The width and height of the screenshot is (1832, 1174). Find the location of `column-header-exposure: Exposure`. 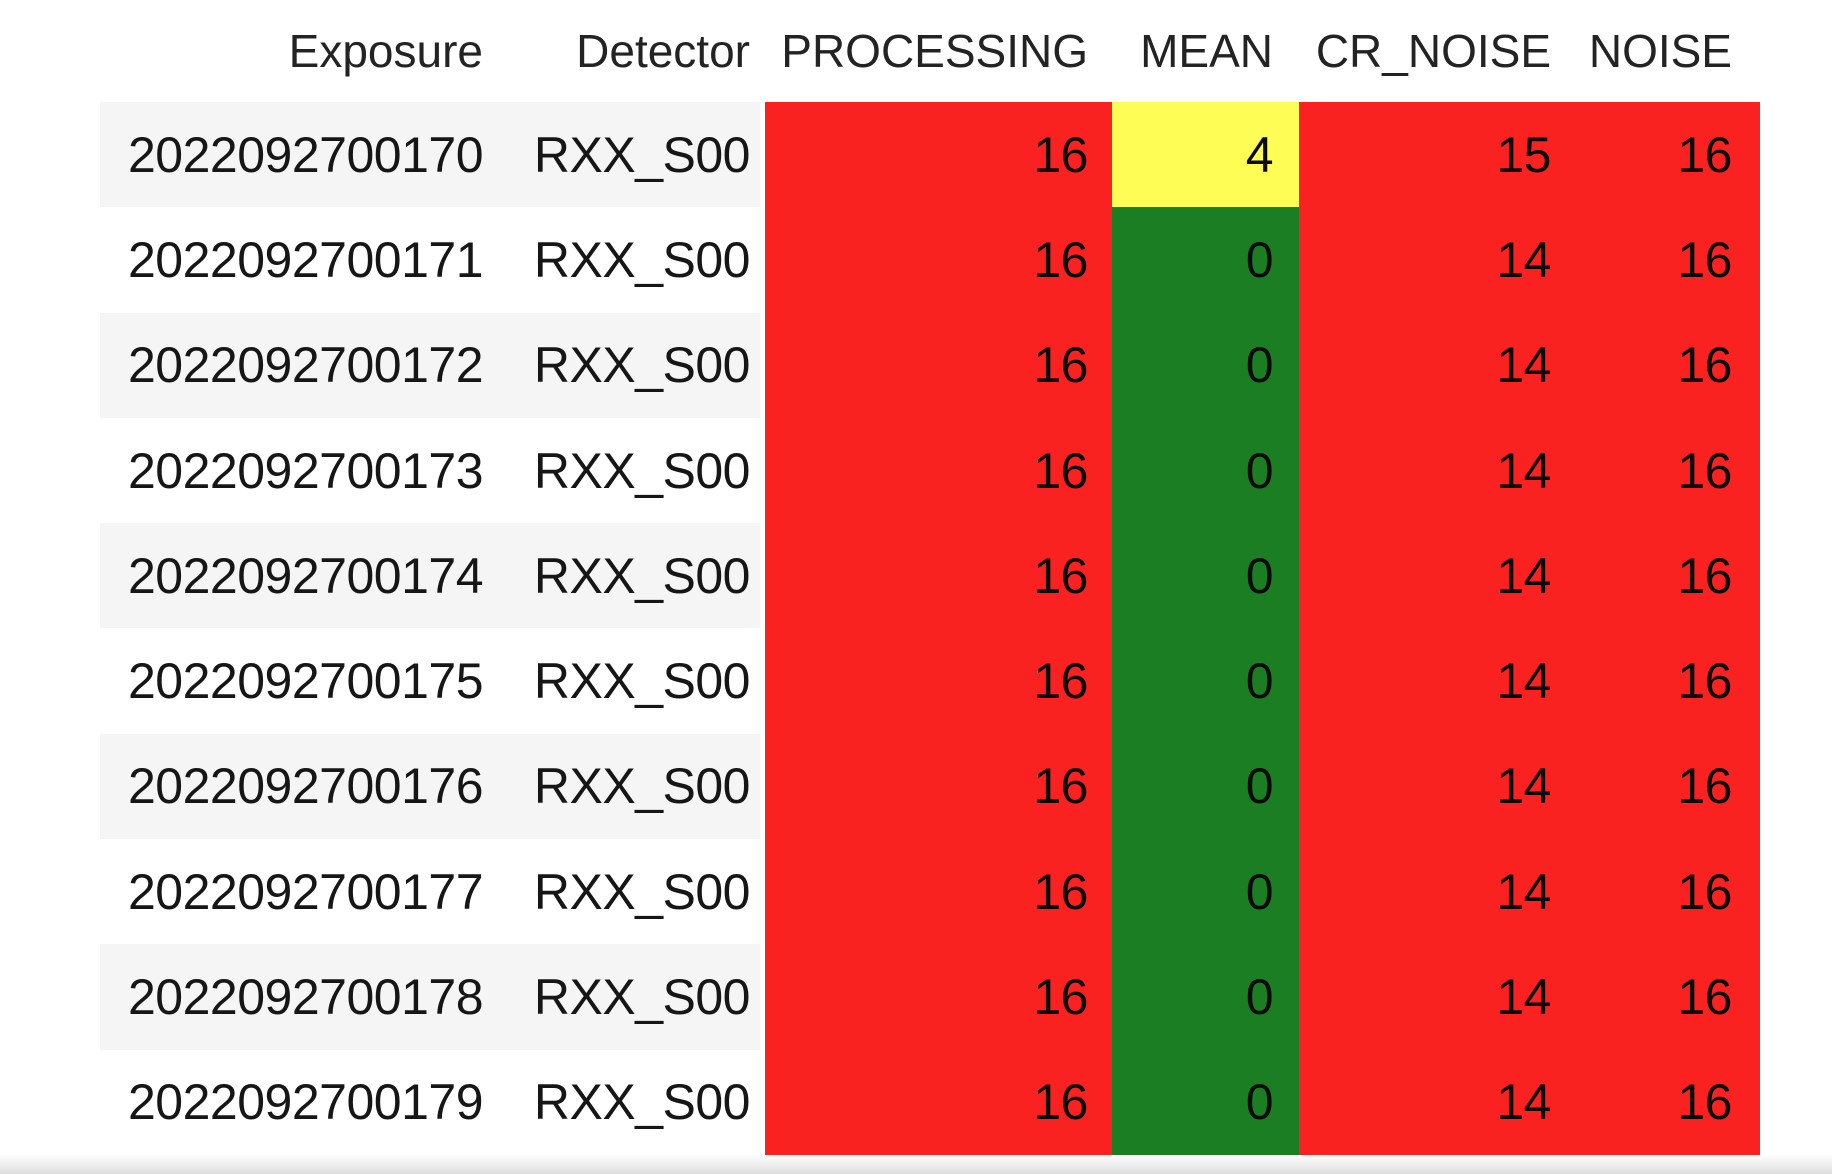

column-header-exposure: Exposure is located at coordinates (385, 51).